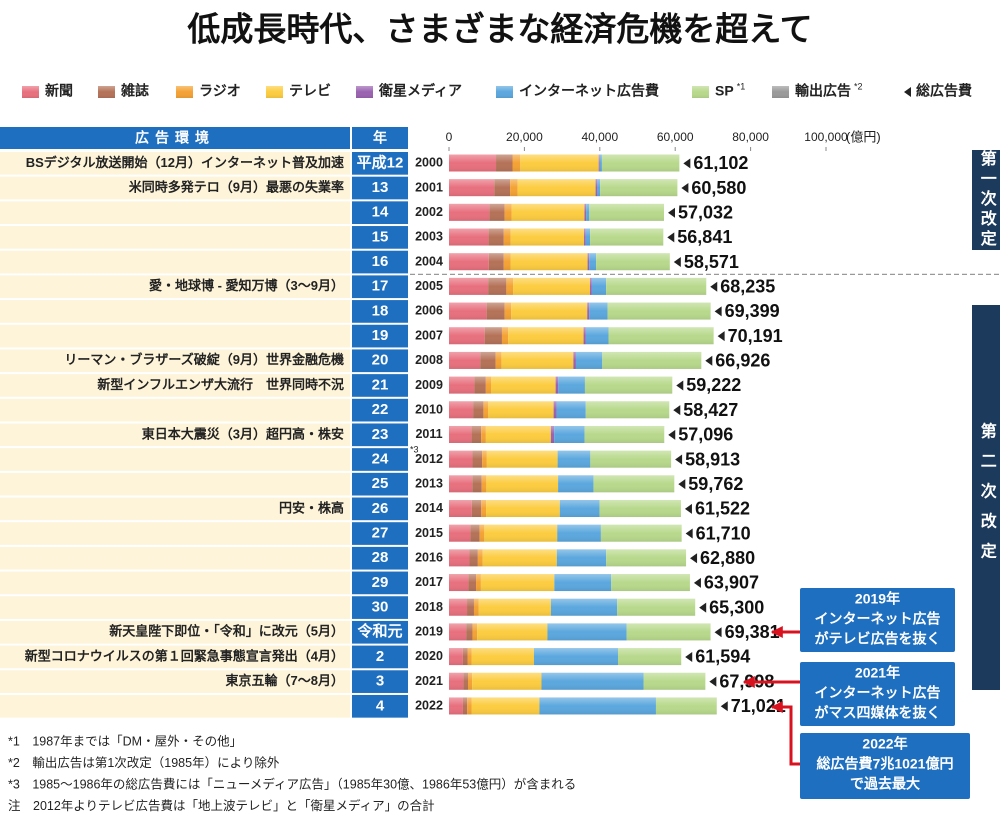  I want to click on year-label: 2010, so click(429, 409).